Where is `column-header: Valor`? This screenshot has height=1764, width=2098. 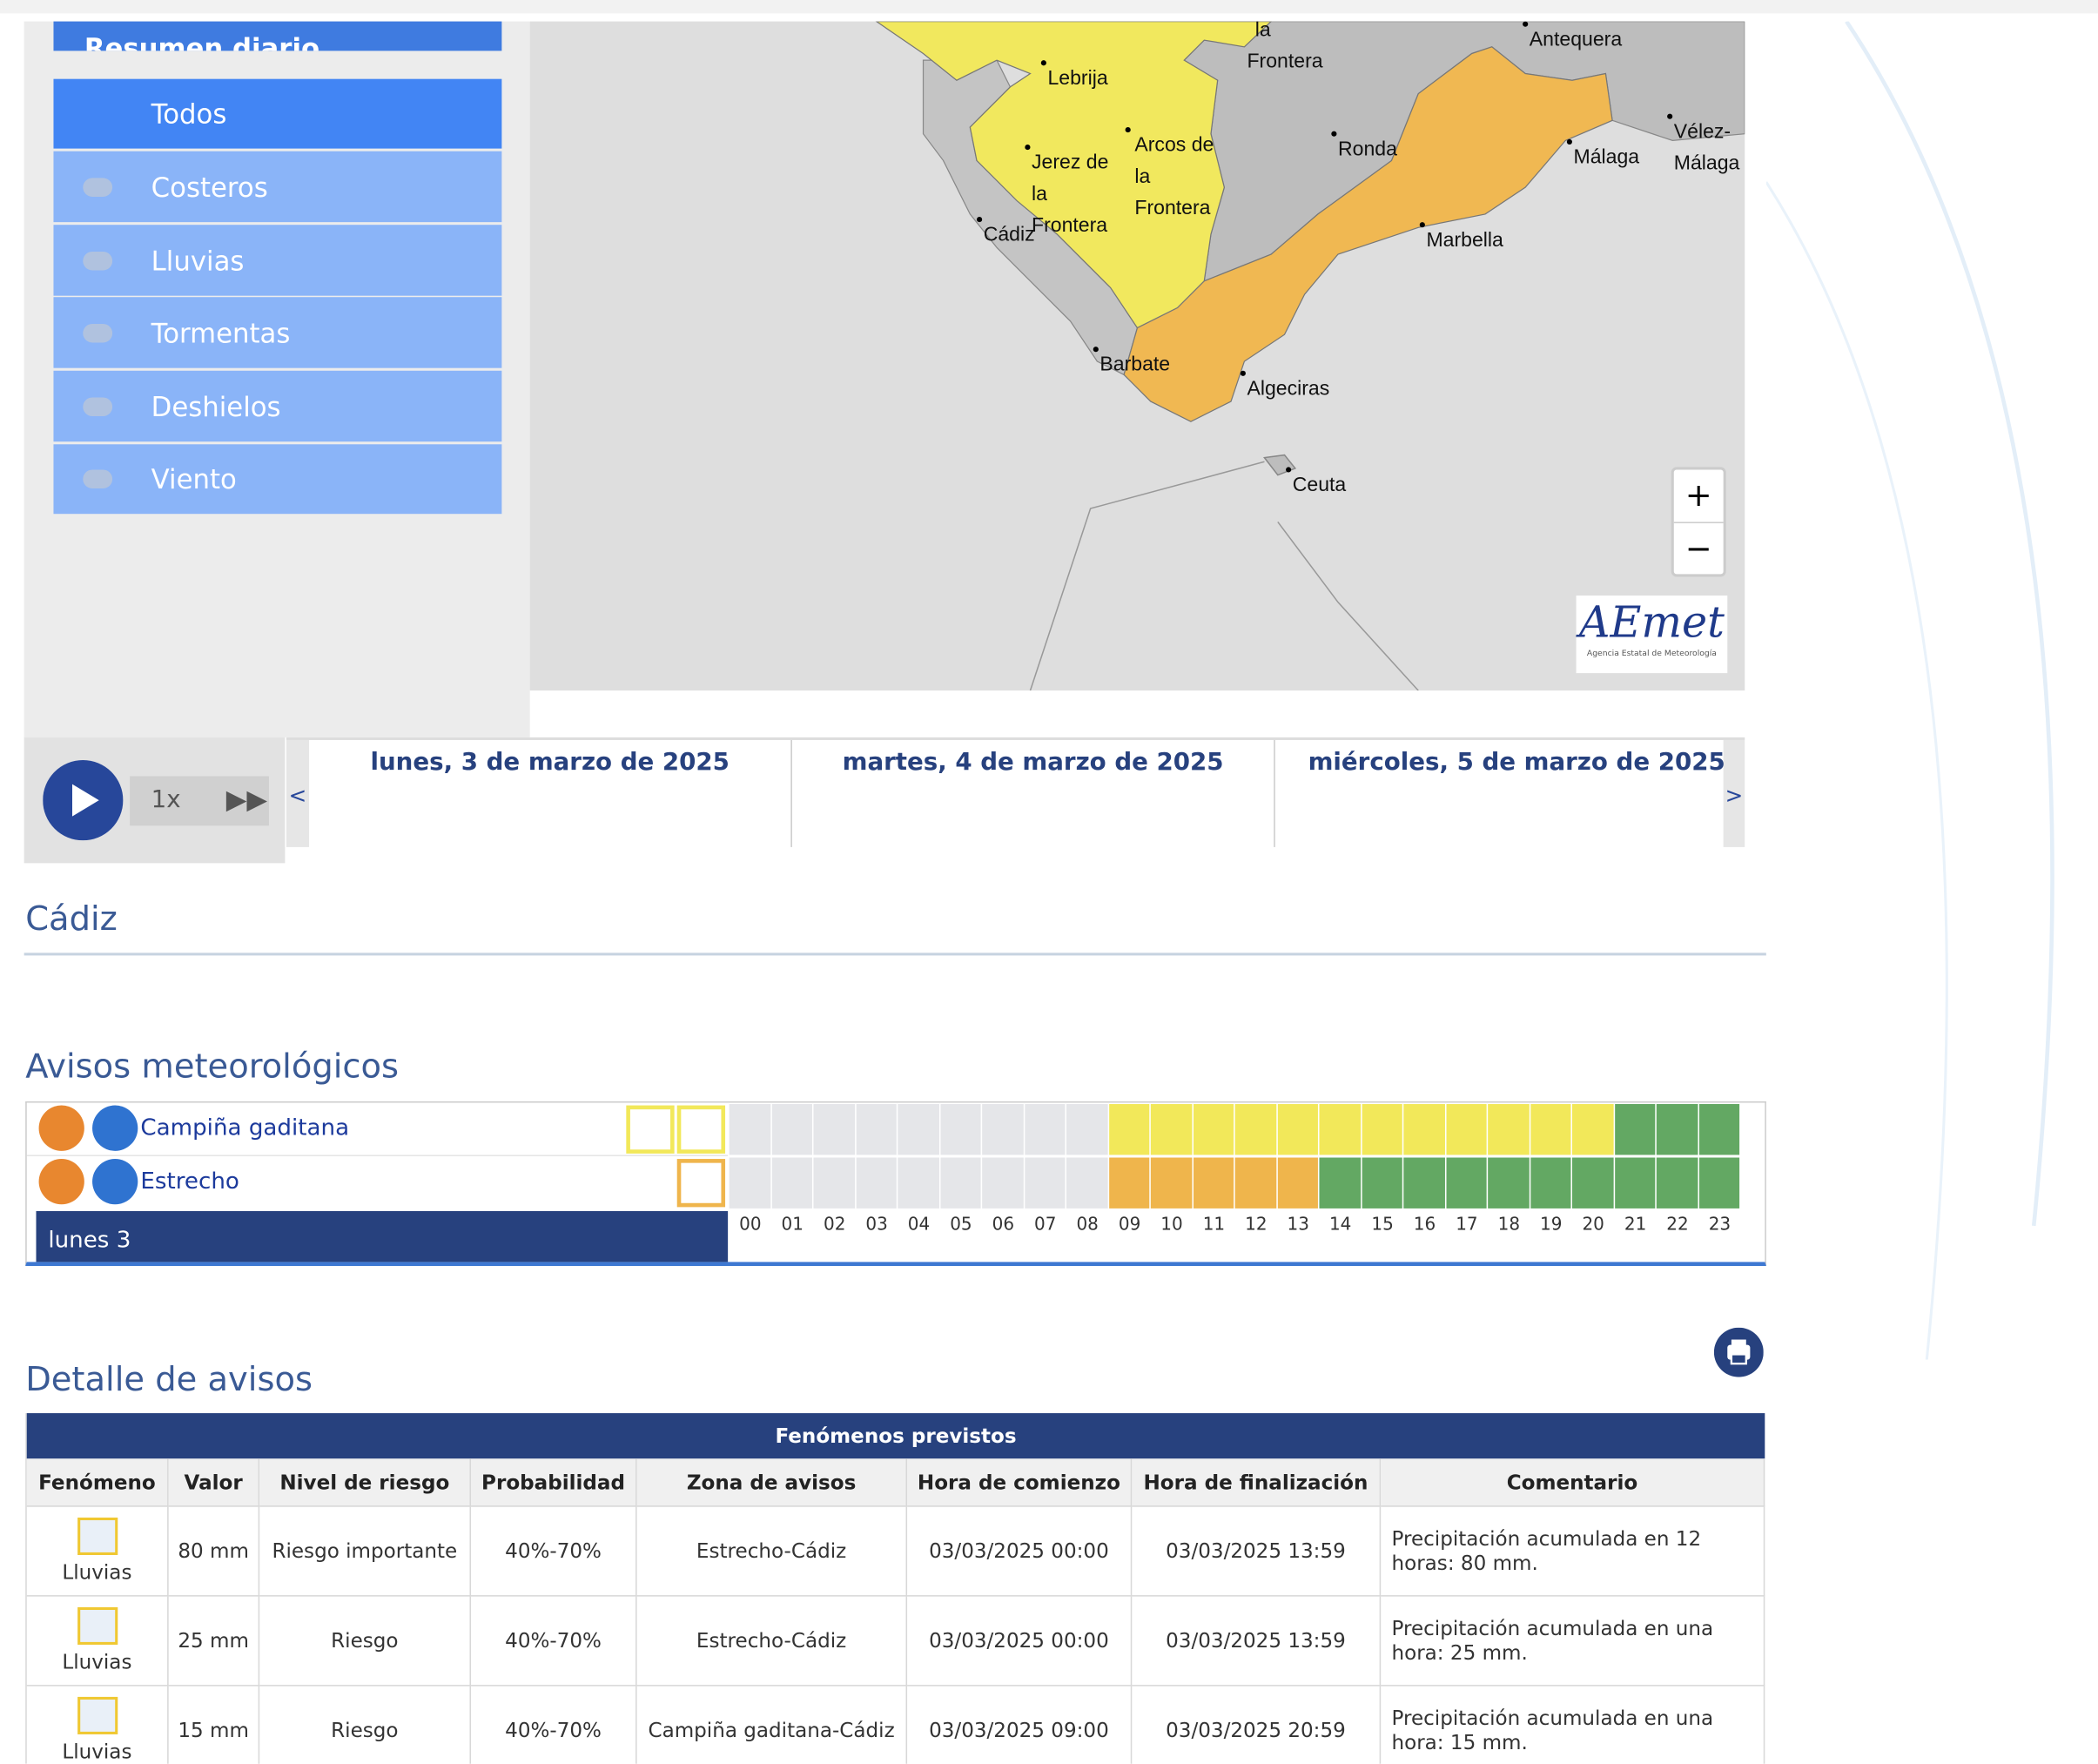
column-header: Valor is located at coordinates (214, 1482).